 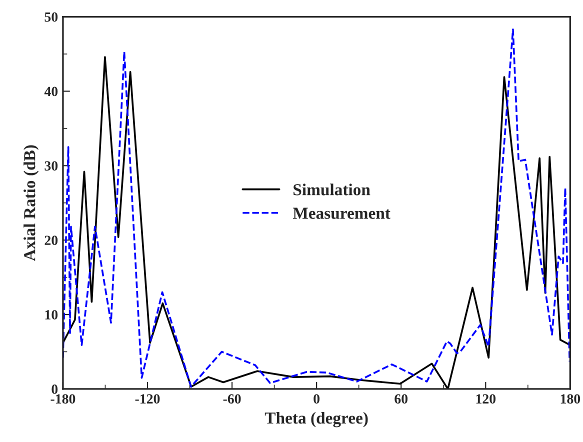 What do you see at coordinates (51, 315) in the screenshot?
I see `y-tick-label: 10` at bounding box center [51, 315].